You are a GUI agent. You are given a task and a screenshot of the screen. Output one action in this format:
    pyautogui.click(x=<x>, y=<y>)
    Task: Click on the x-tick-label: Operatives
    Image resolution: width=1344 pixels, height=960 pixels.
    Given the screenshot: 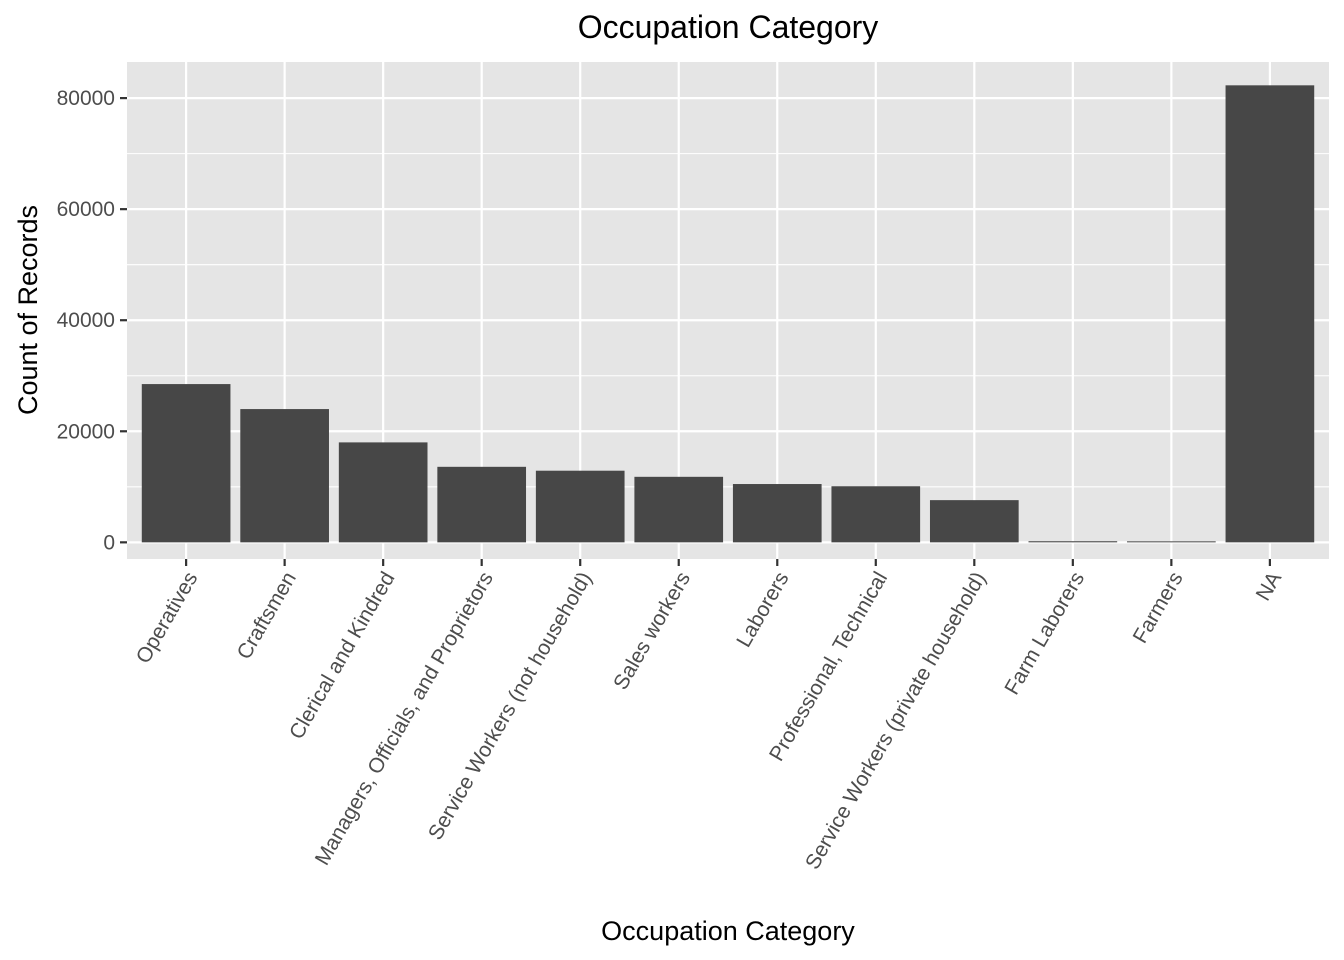 What is the action you would take?
    pyautogui.click(x=167, y=617)
    